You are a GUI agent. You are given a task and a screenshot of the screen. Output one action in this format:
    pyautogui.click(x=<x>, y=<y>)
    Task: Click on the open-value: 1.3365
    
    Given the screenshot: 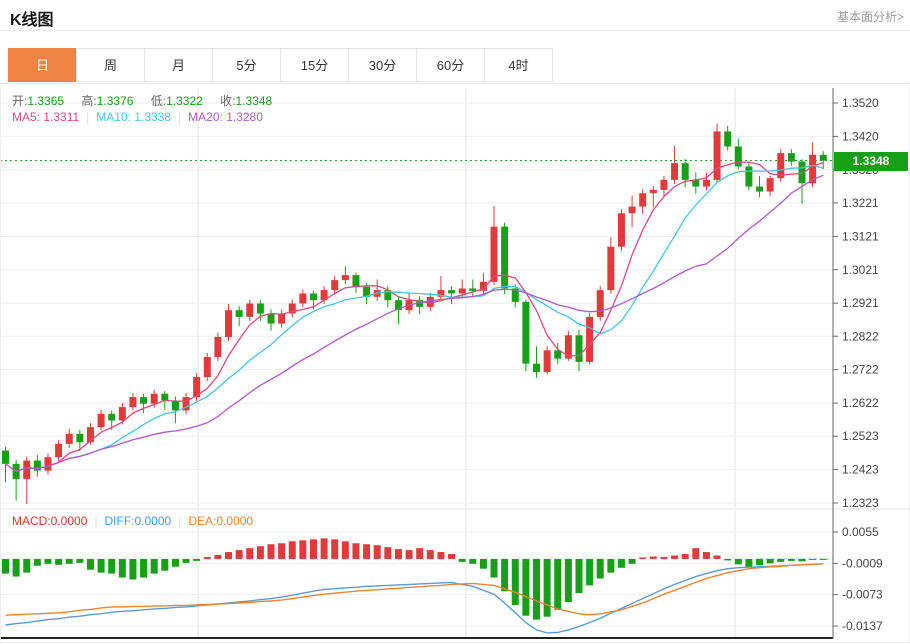 What is the action you would take?
    pyautogui.click(x=46, y=101)
    